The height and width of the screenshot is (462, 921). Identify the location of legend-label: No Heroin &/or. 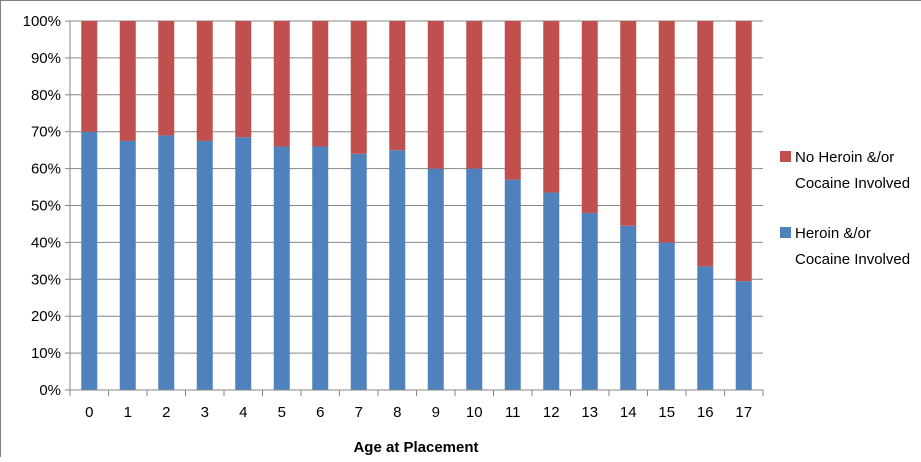
(844, 157).